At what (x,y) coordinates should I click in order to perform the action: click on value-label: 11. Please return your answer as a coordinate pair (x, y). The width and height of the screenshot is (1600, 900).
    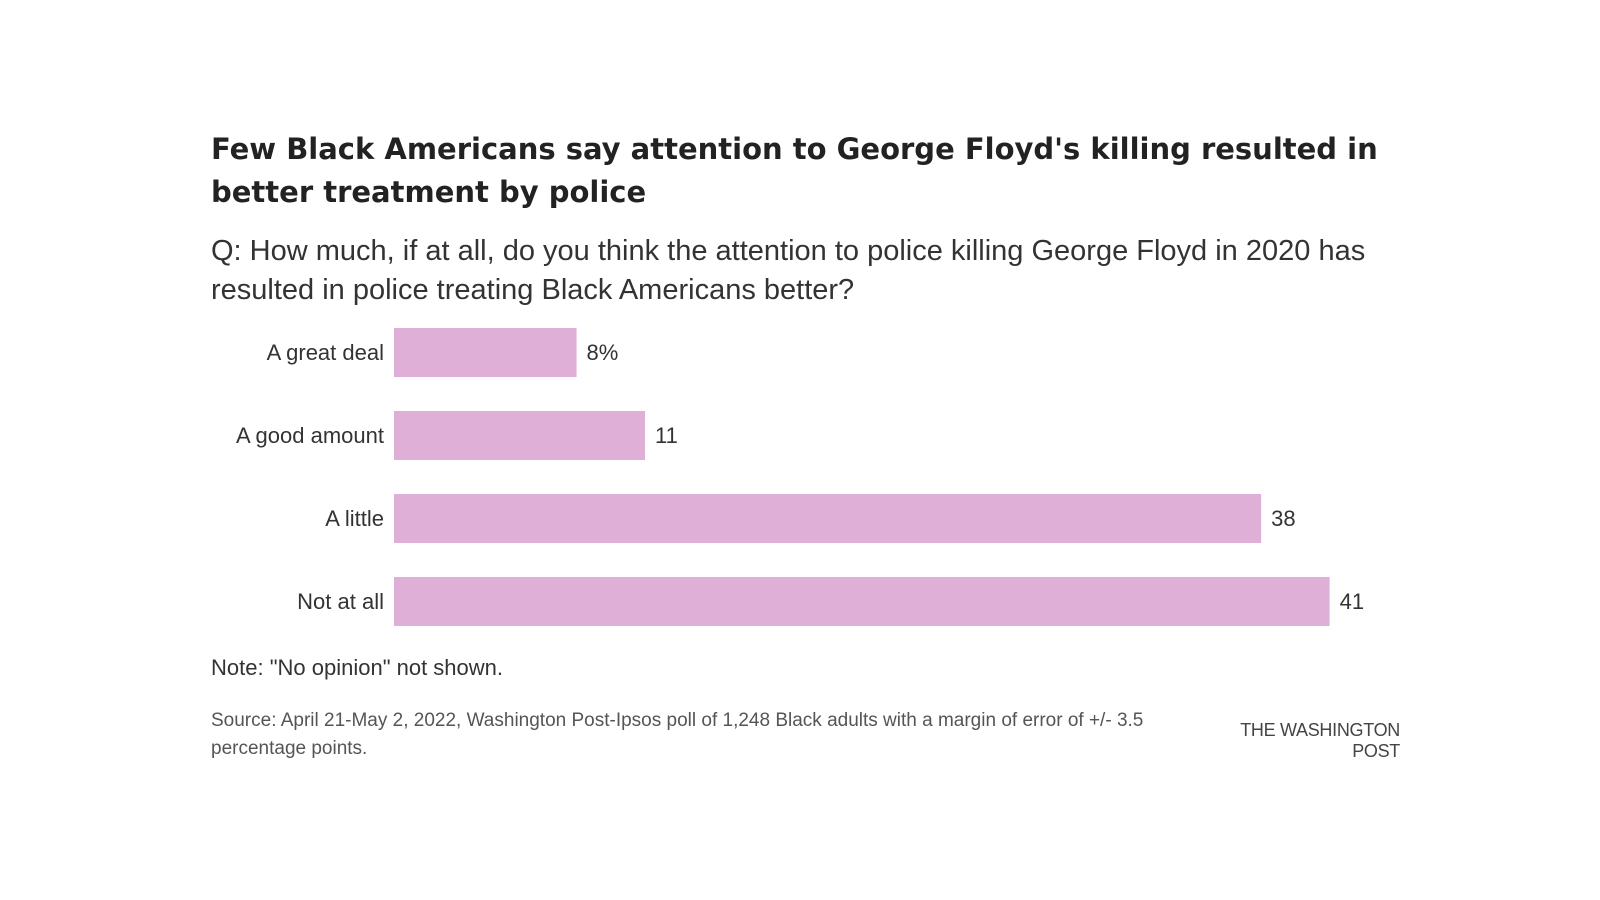
    Looking at the image, I should click on (666, 435).